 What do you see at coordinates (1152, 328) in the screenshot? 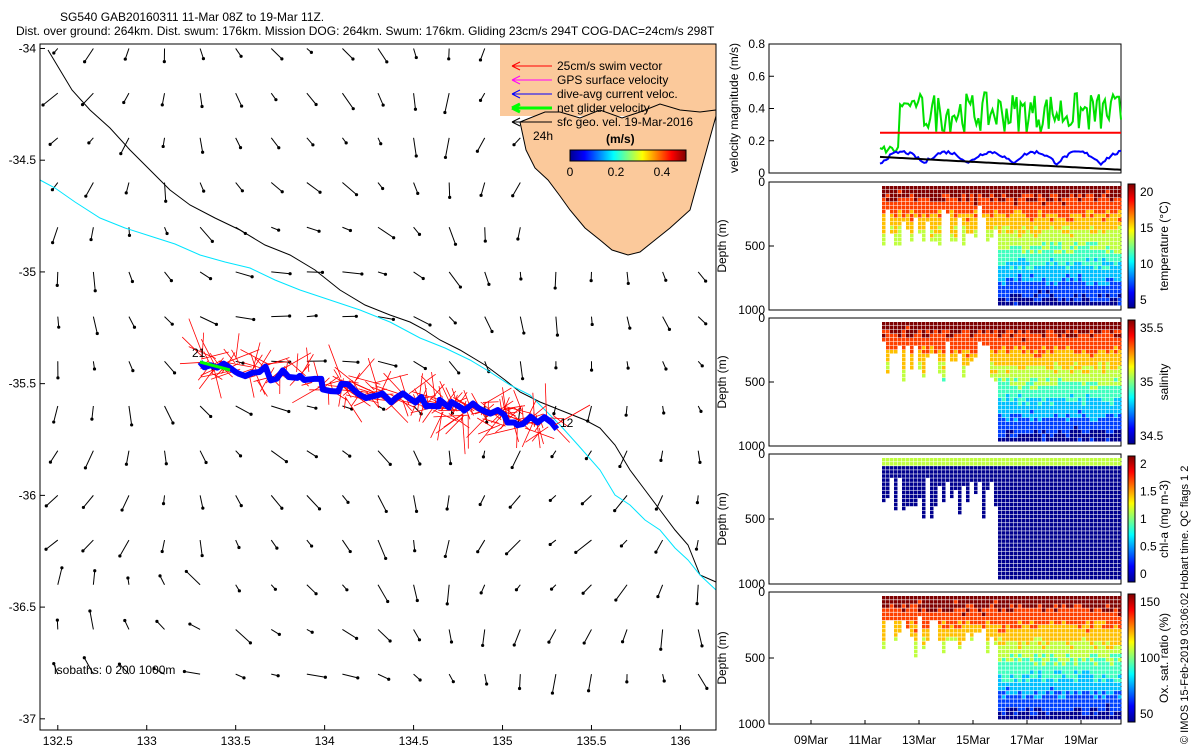
I see `colorbar-tick: 35.5` at bounding box center [1152, 328].